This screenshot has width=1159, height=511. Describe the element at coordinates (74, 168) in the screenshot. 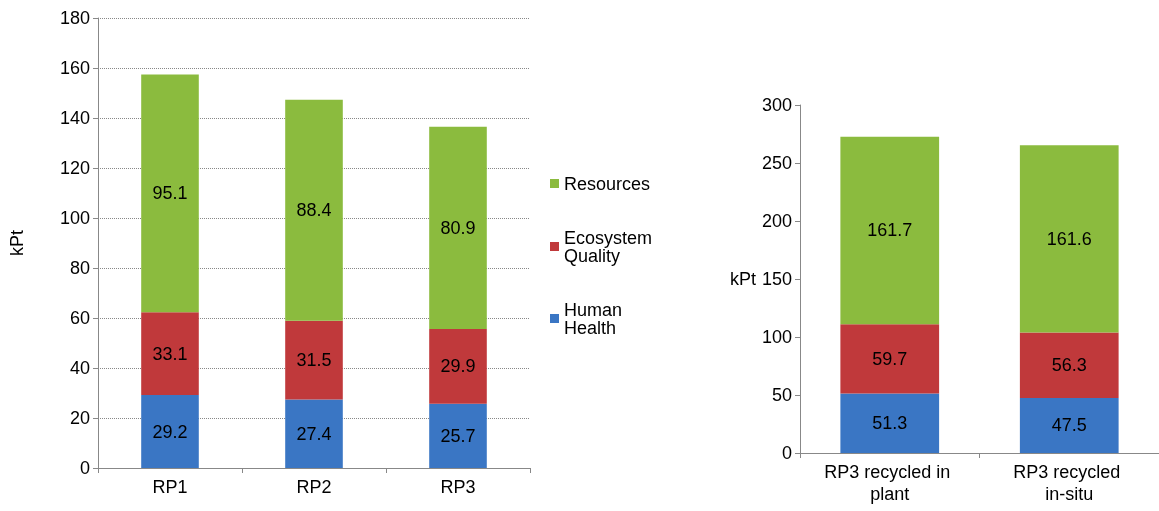

I see `y-tick-label: 120` at that location.